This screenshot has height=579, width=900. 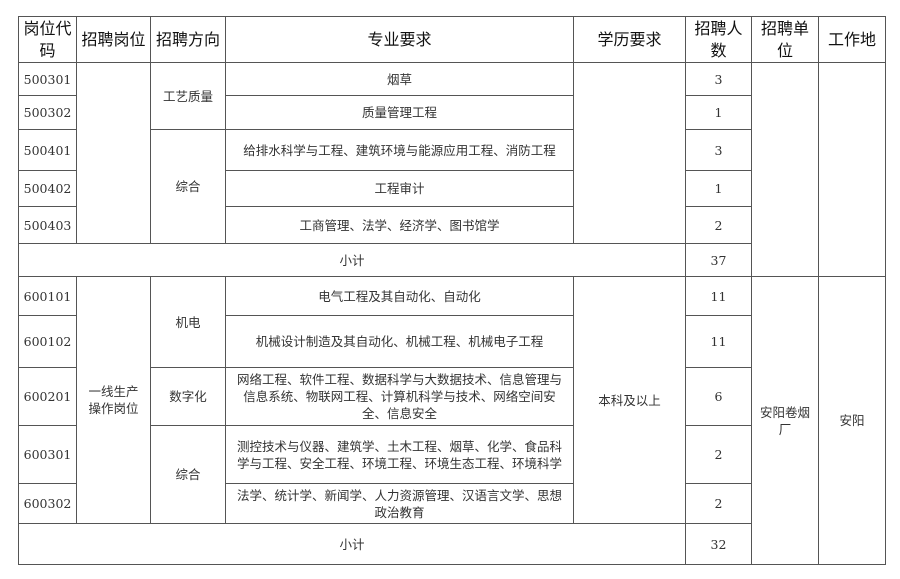 I want to click on code-cell: 600101, so click(x=47, y=296).